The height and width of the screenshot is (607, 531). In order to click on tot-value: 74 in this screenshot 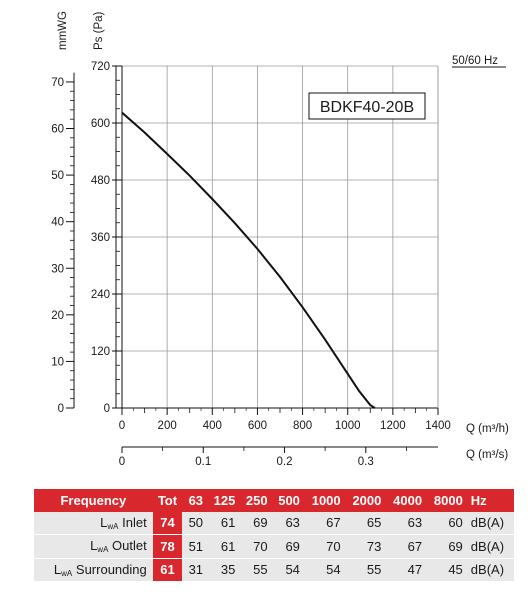, I will do `click(167, 523)`.